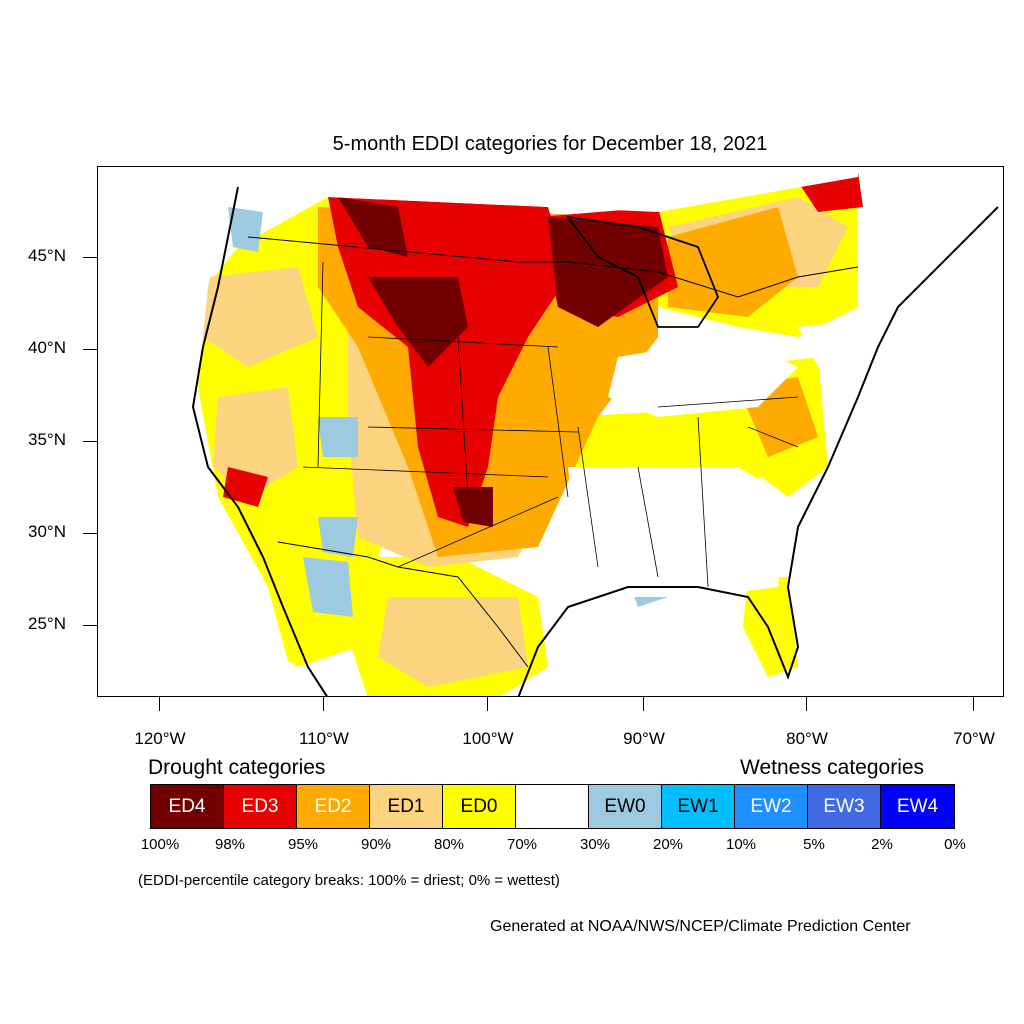 Image resolution: width=1024 pixels, height=1024 pixels. I want to click on lon-label-80: 80°W, so click(807, 738).